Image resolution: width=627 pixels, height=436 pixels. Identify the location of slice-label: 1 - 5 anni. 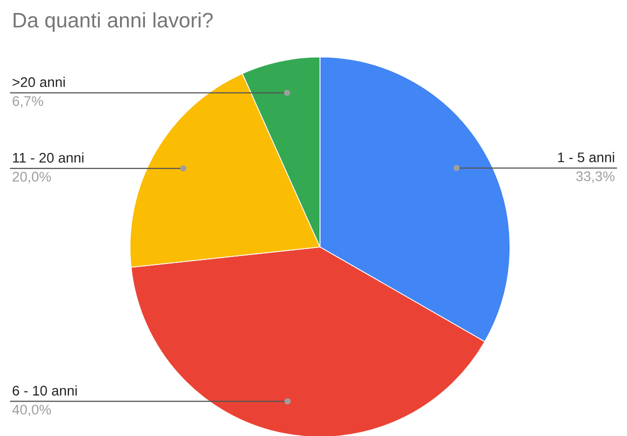
(586, 157).